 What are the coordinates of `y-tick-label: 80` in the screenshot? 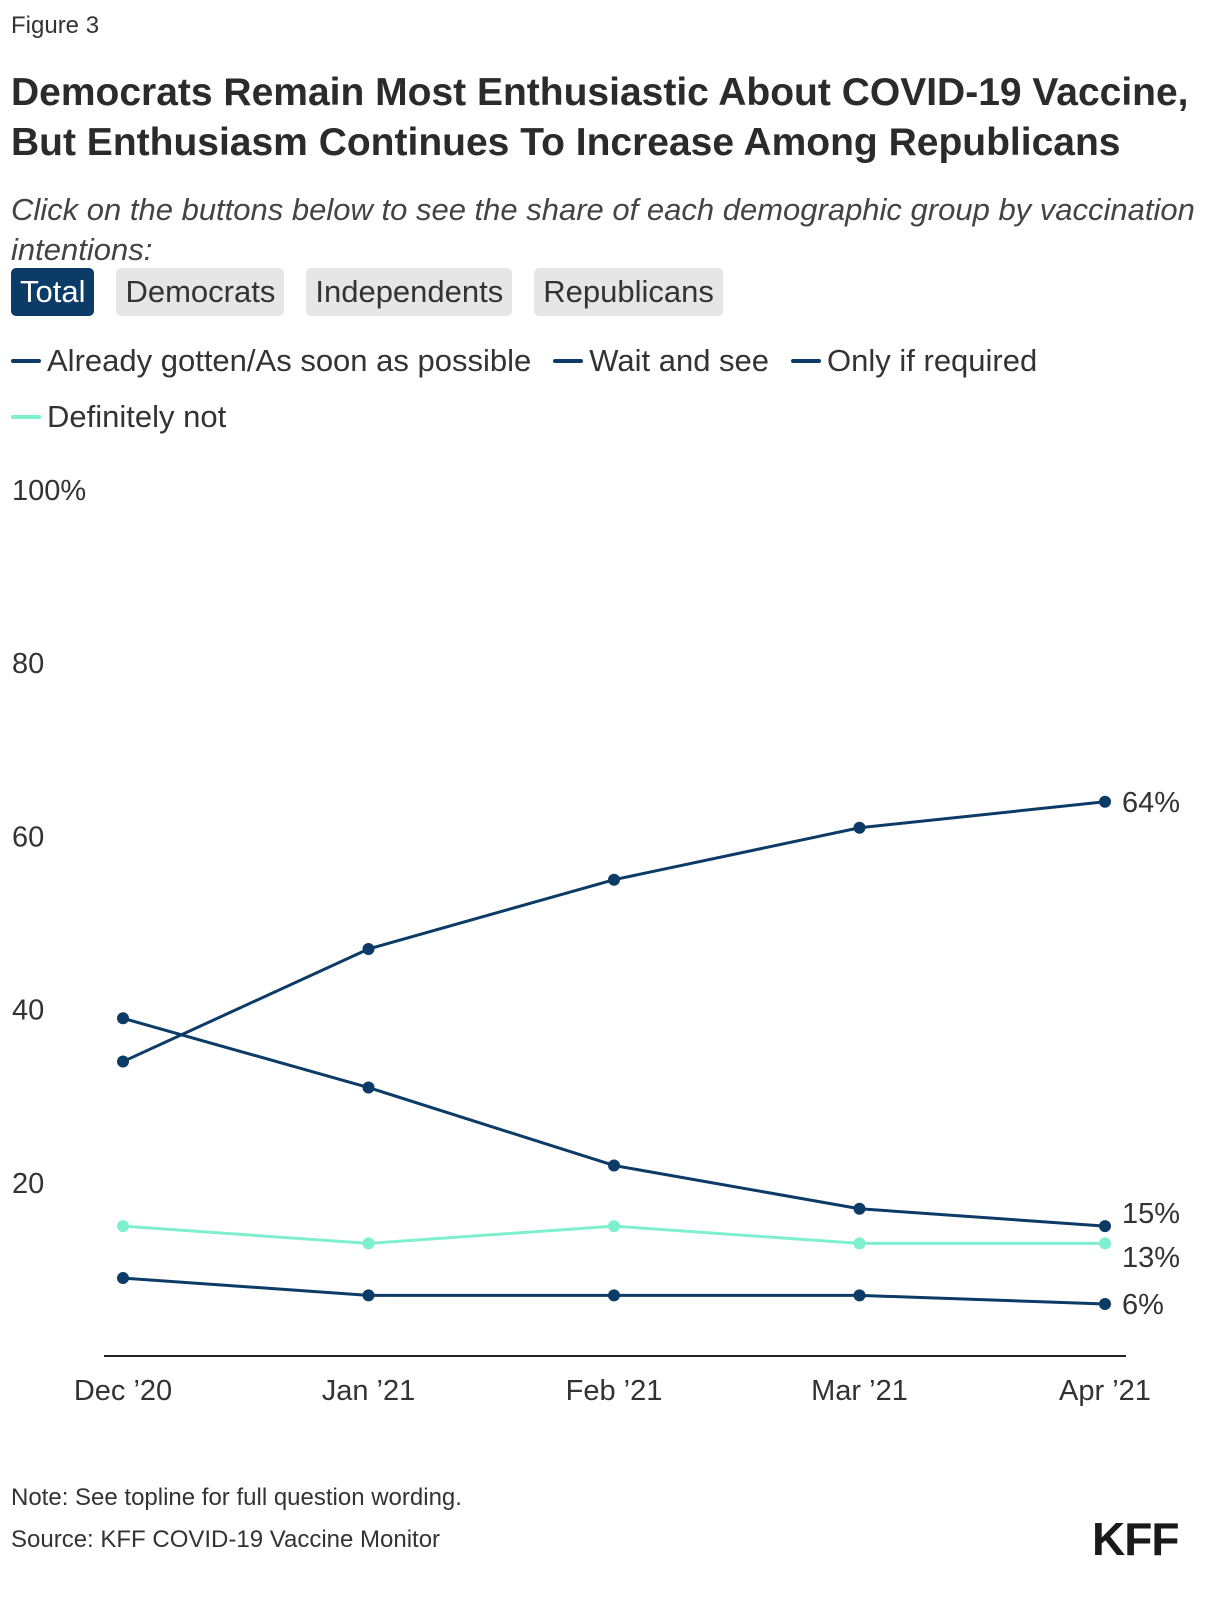 It's located at (28, 664).